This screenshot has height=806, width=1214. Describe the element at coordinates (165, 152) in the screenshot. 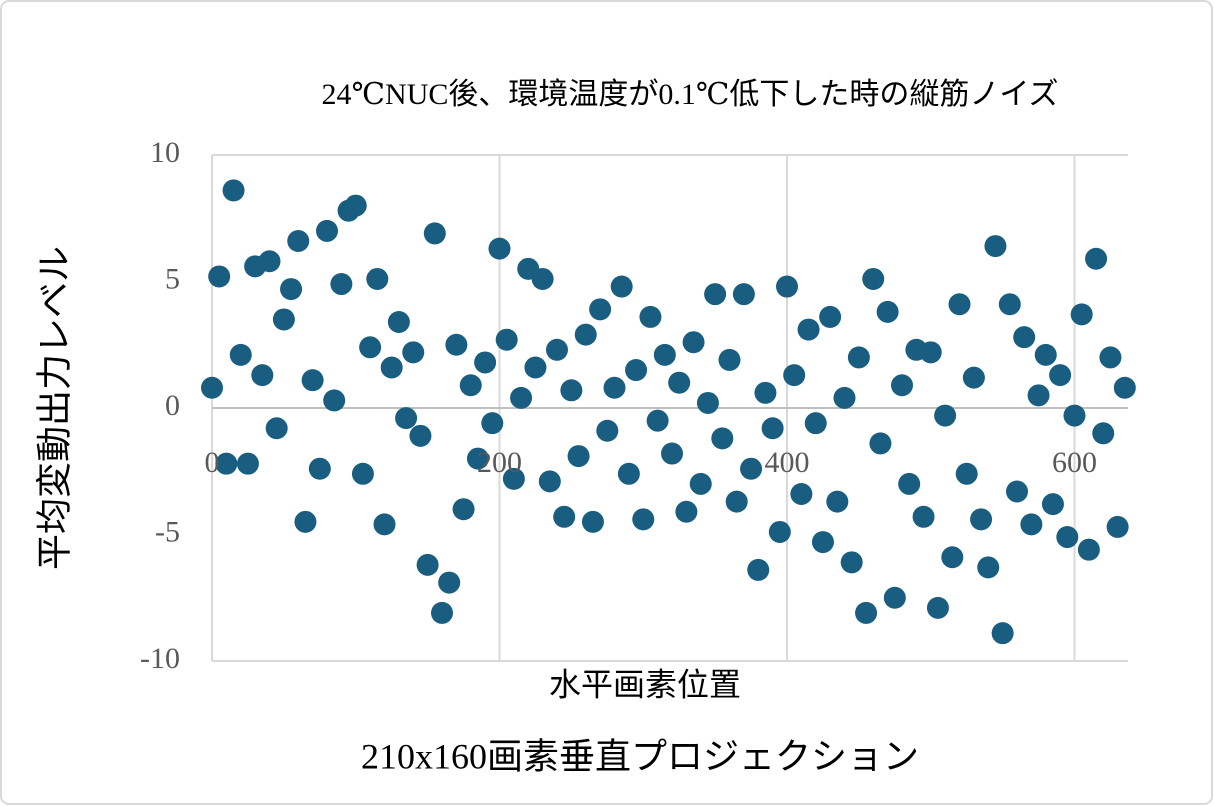

I see `y-tick-label: 10` at that location.